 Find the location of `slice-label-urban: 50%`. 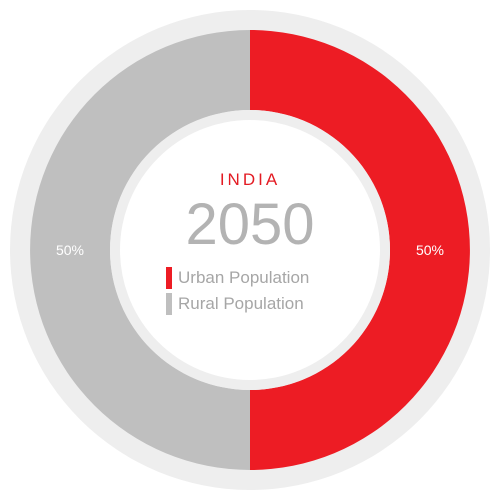

slice-label-urban: 50% is located at coordinates (430, 250).